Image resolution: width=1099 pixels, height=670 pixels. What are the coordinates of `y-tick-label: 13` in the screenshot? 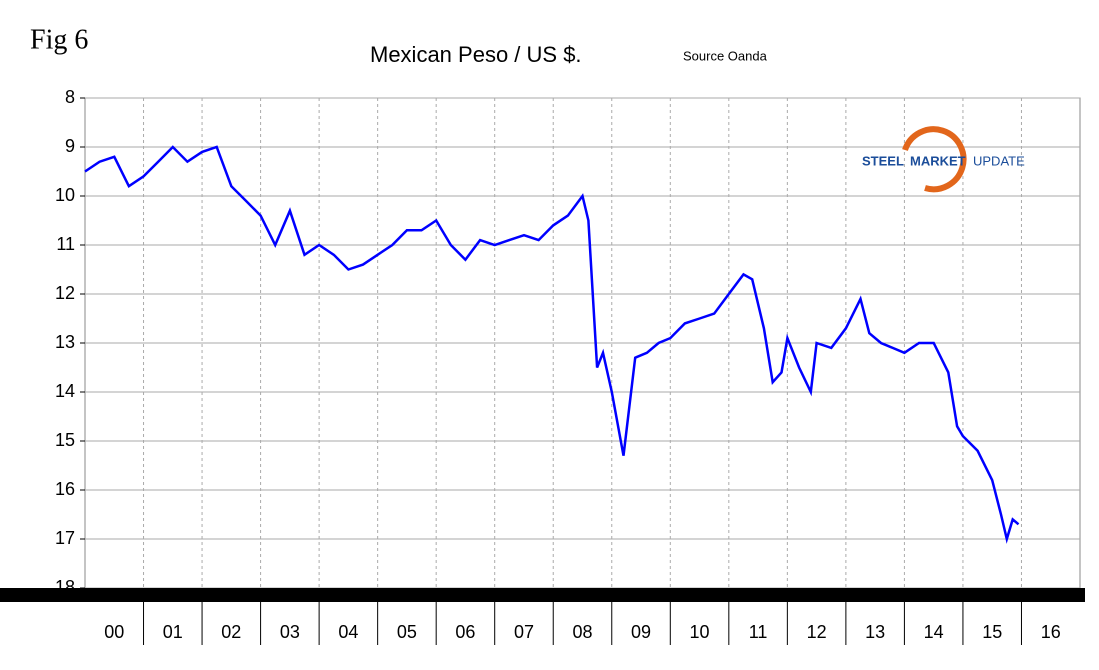 It's located at (65, 342).